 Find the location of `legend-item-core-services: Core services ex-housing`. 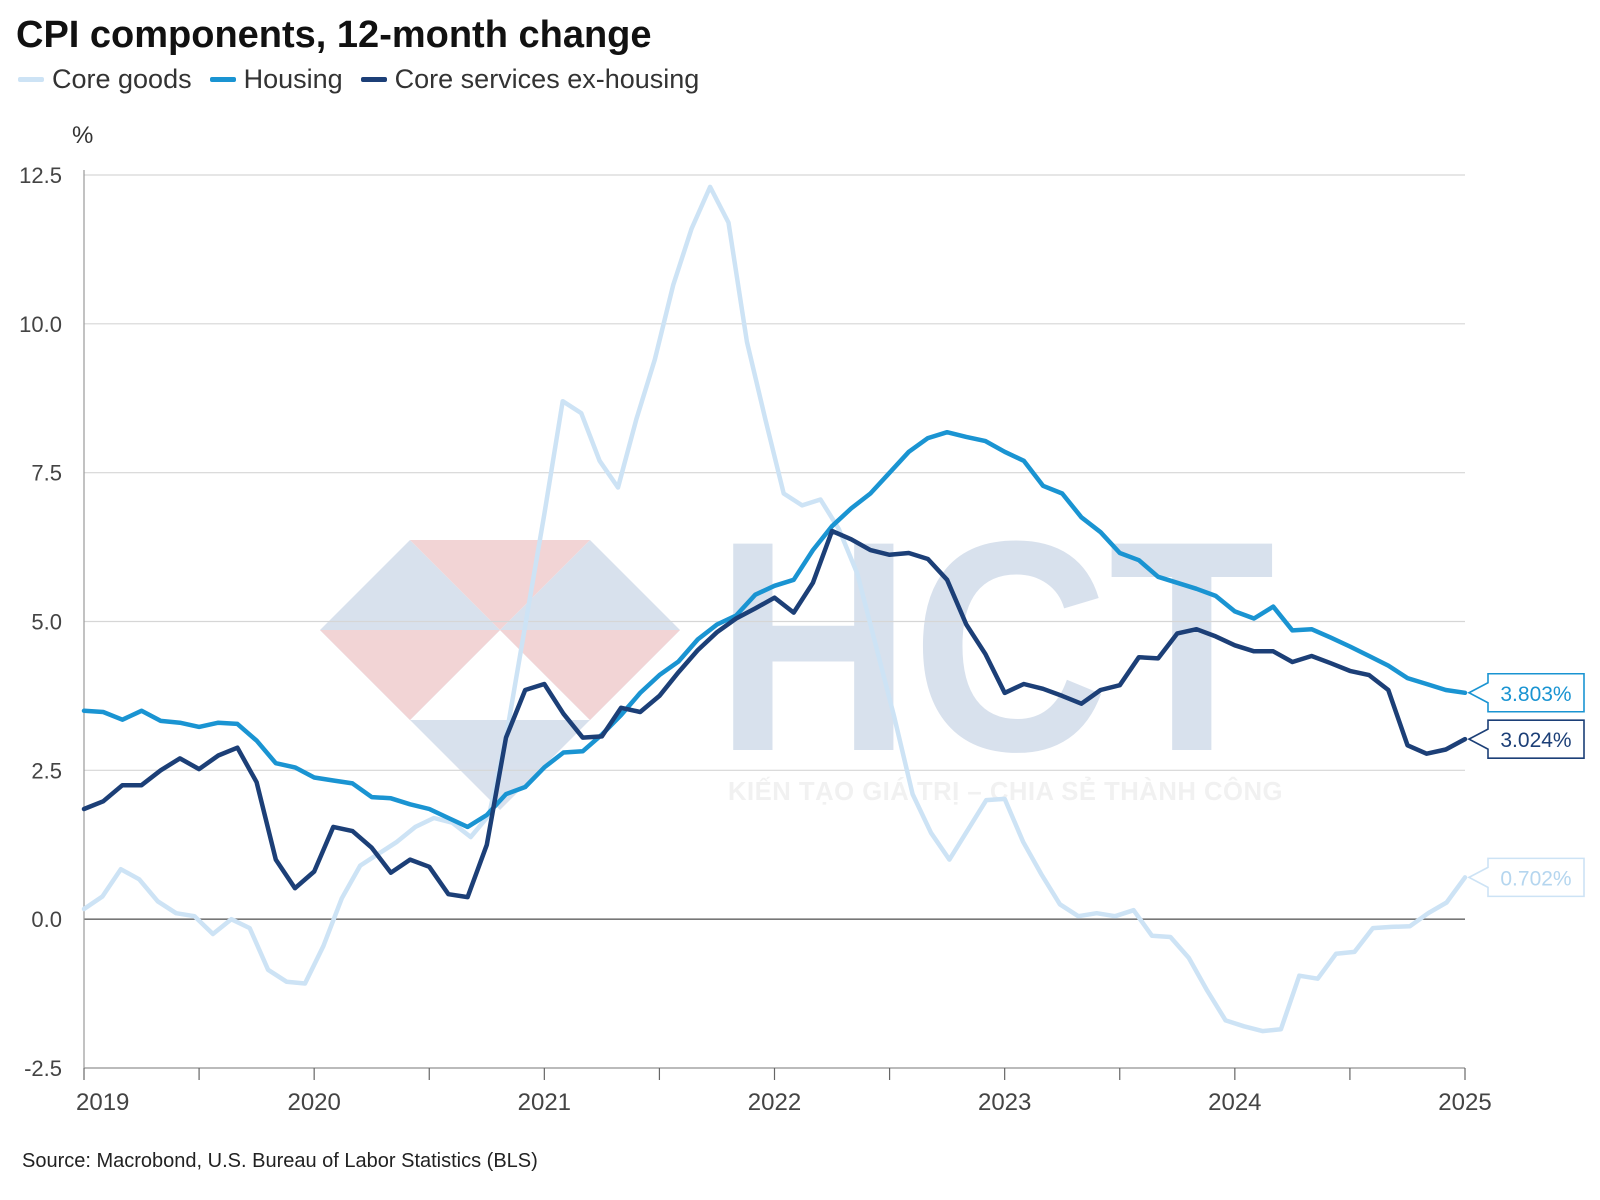

legend-item-core-services: Core services ex-housing is located at coordinates (530, 79).